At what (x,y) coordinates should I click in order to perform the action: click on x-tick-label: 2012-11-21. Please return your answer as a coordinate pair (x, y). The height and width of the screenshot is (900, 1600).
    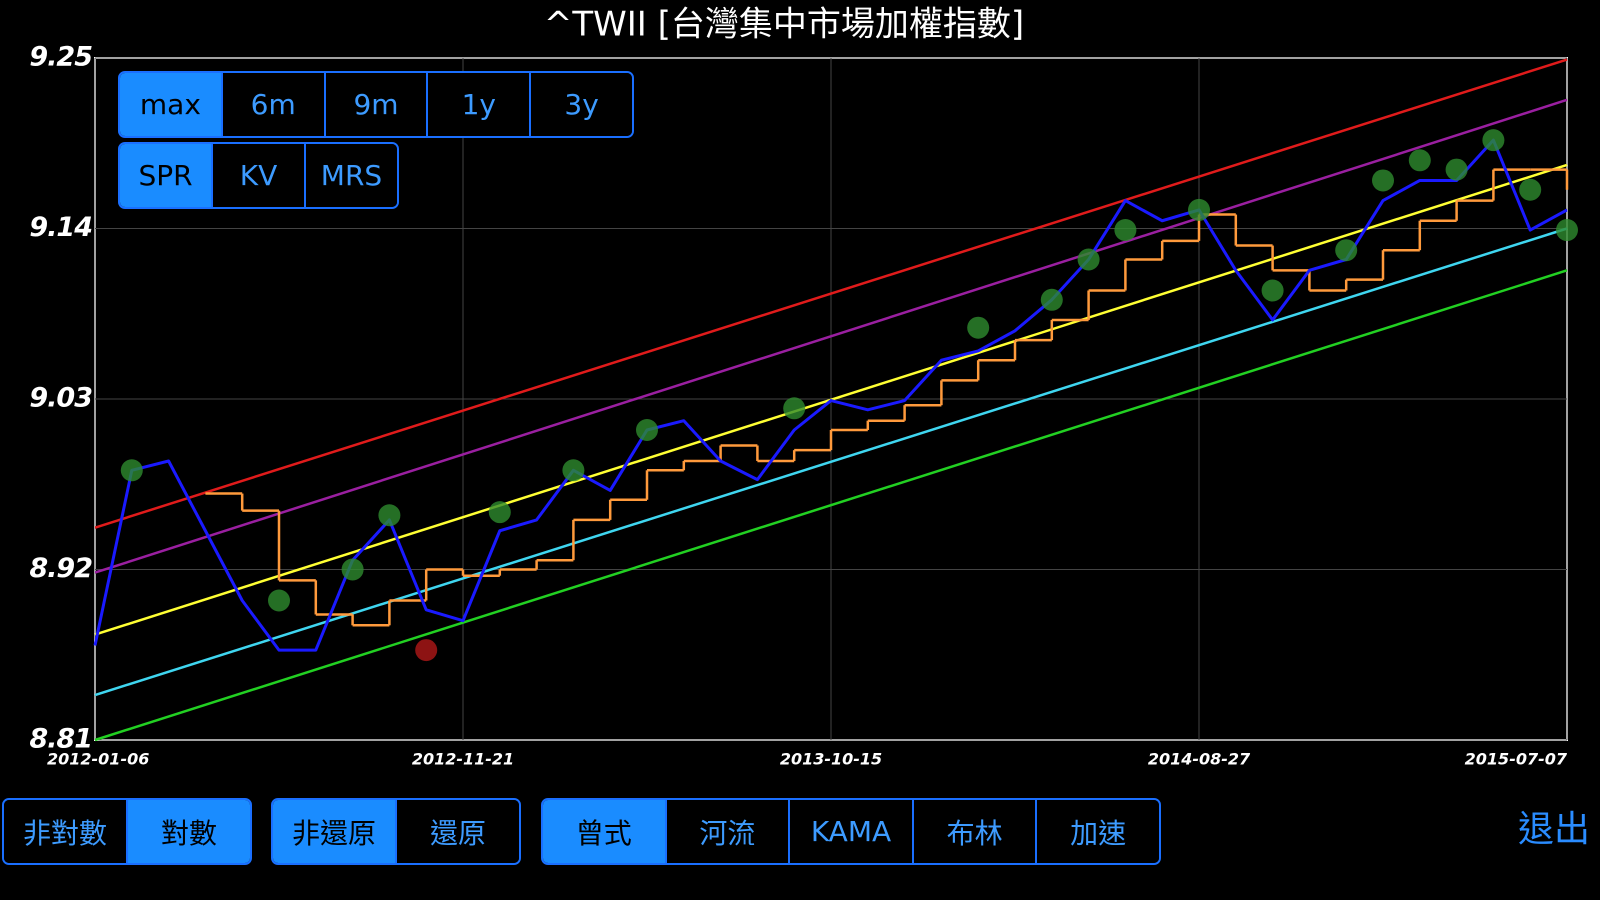
    Looking at the image, I should click on (463, 759).